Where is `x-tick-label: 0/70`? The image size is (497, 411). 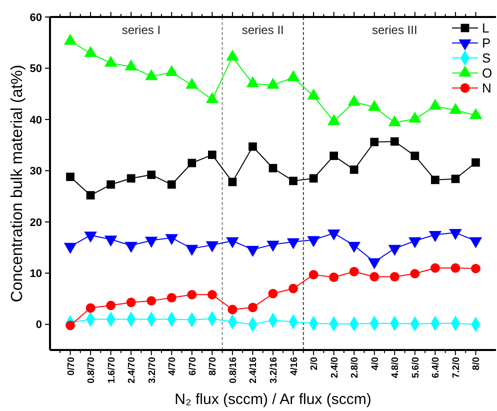
x-tick-label: 0/70 is located at coordinates (71, 366).